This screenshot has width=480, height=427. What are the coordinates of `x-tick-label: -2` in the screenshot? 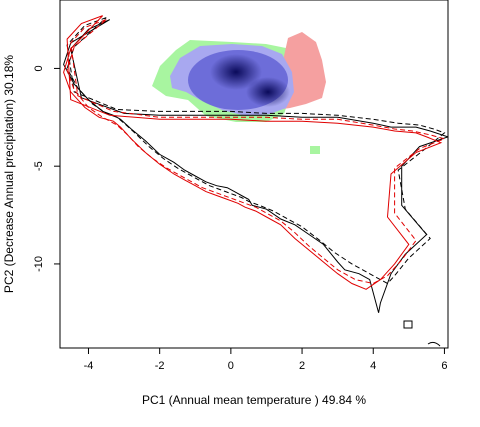 It's located at (160, 366).